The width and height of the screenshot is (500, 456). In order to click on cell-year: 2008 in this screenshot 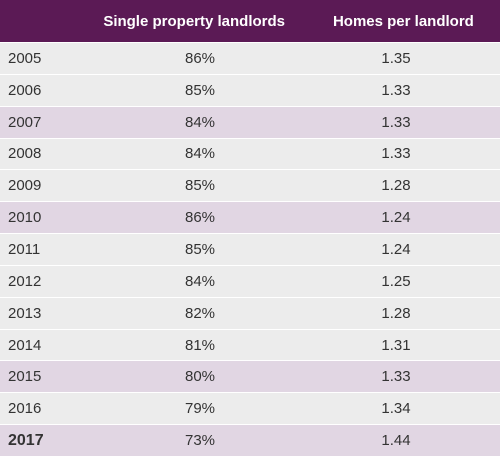, I will do `click(25, 154)`.